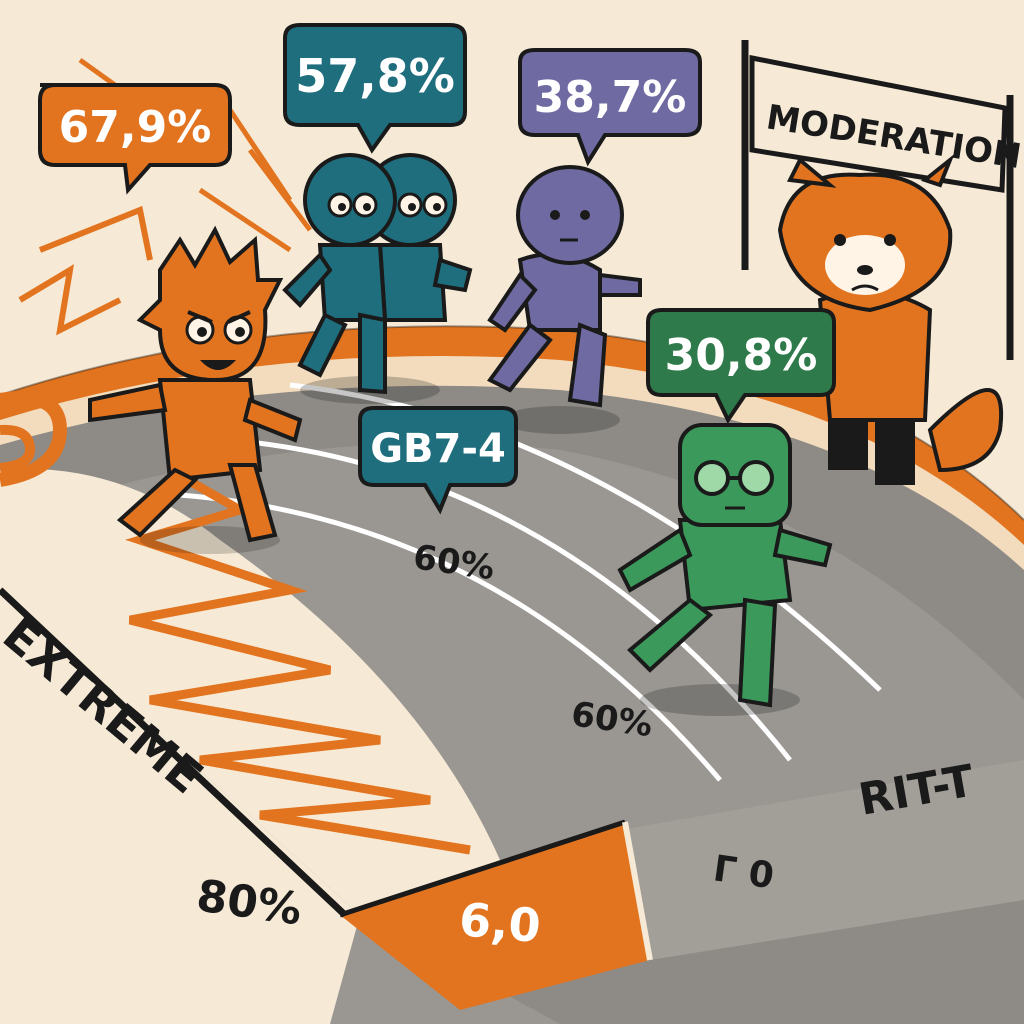 This screenshot has width=1024, height=1024. Describe the element at coordinates (500, 922) in the screenshot. I see `start-box-label: 6,0` at that location.